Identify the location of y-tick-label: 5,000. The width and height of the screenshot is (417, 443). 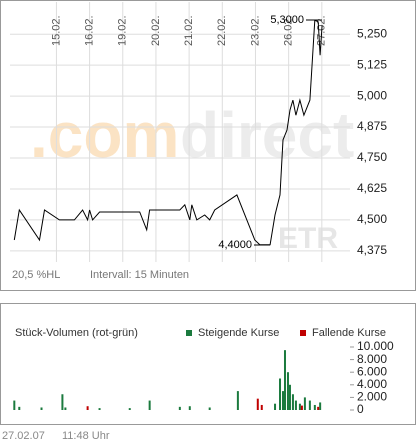
(372, 95).